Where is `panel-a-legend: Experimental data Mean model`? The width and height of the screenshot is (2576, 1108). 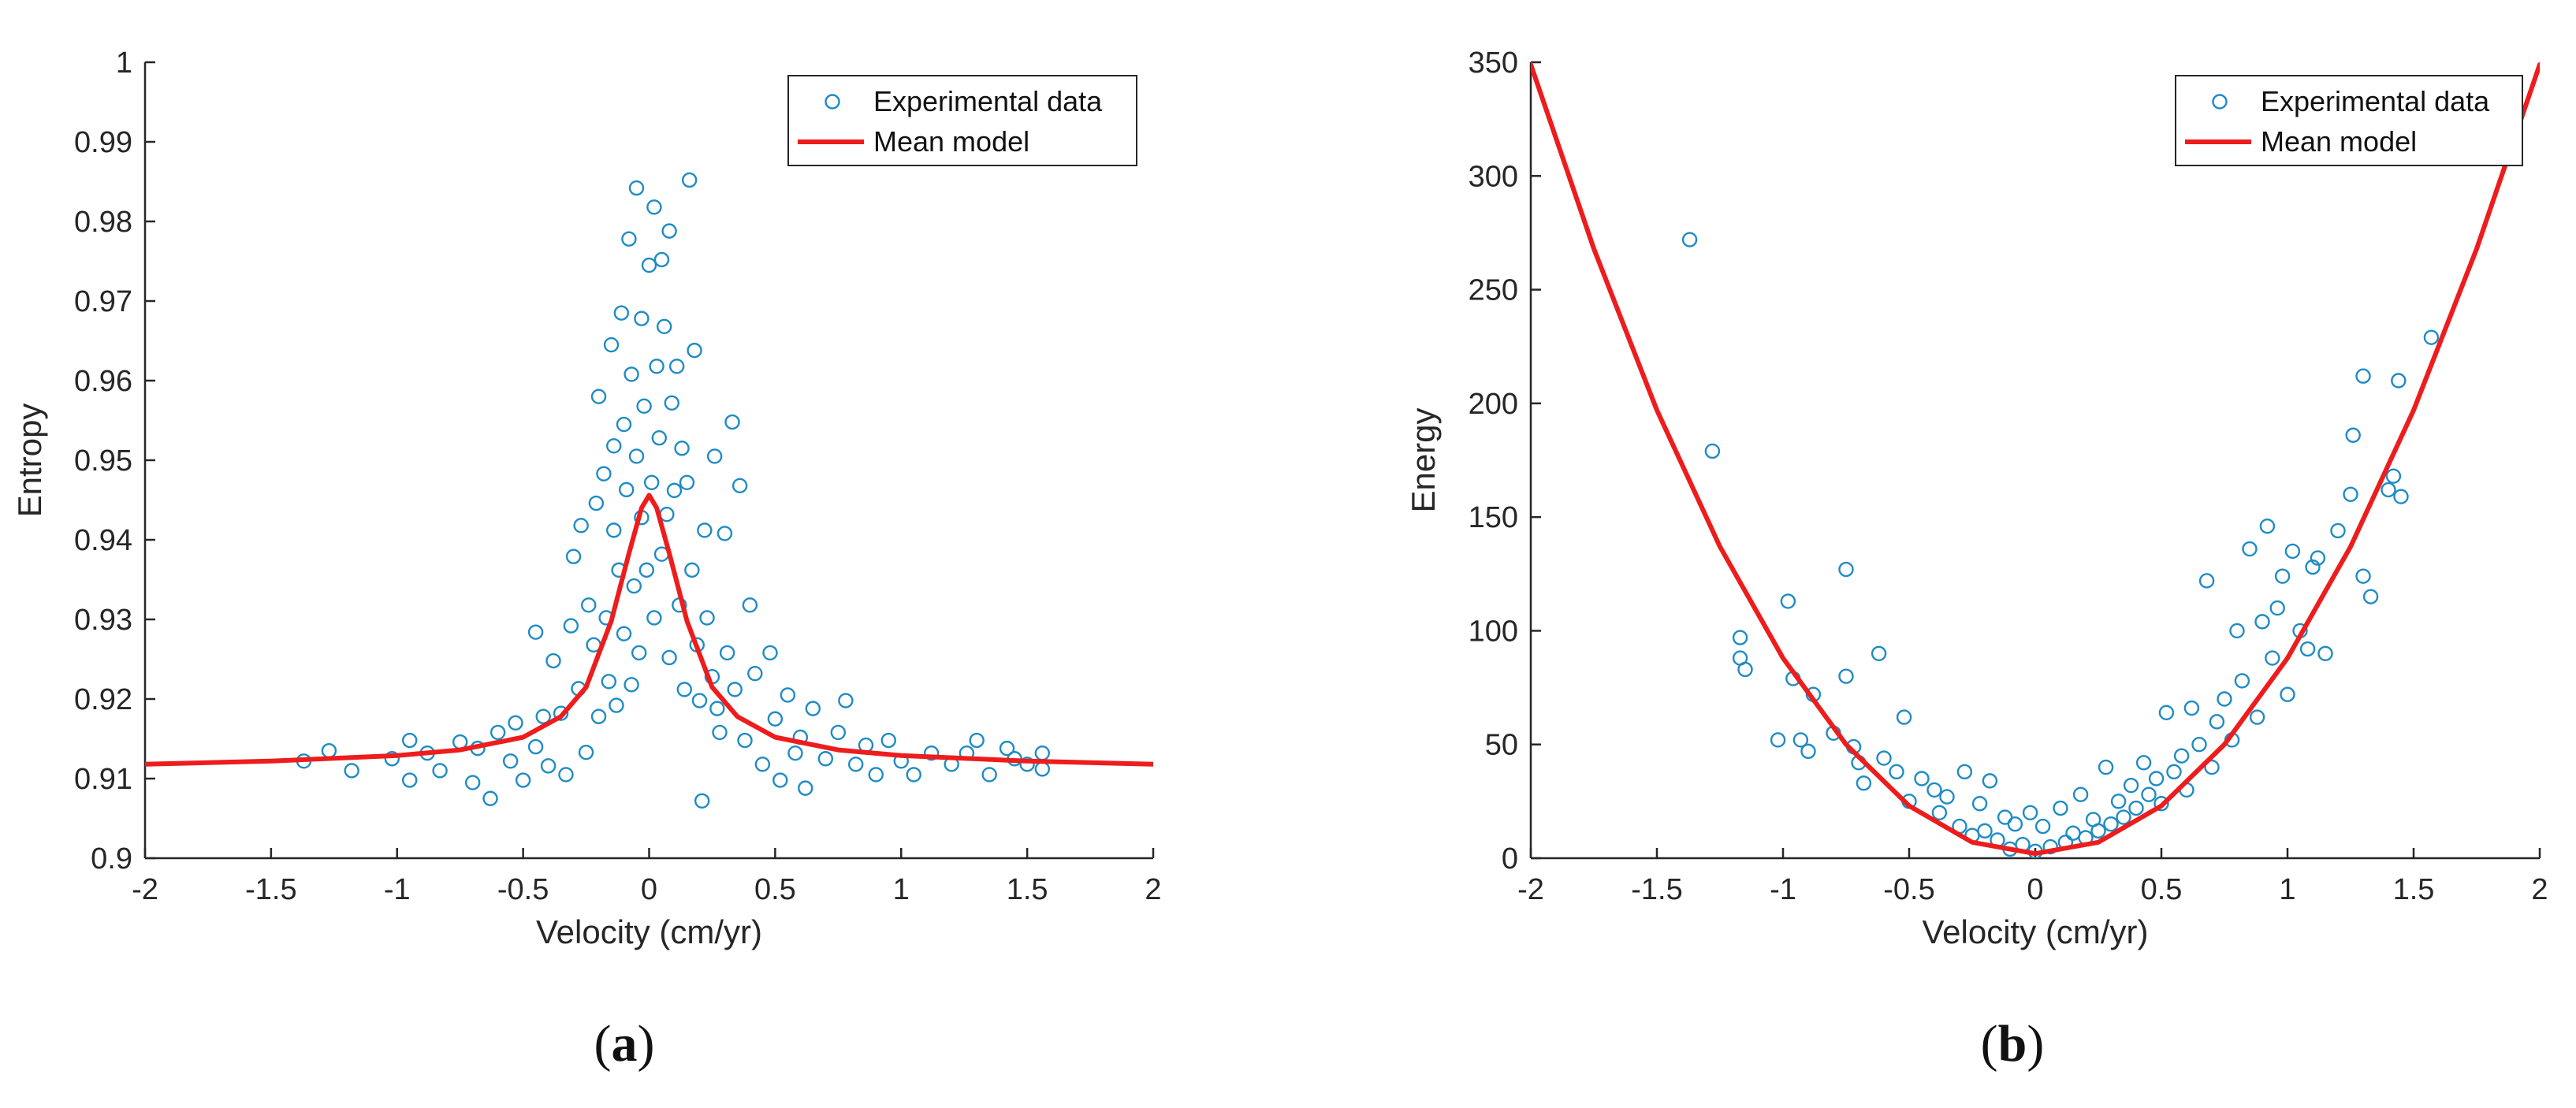
panel-a-legend: Experimental data Mean model is located at coordinates (962, 120).